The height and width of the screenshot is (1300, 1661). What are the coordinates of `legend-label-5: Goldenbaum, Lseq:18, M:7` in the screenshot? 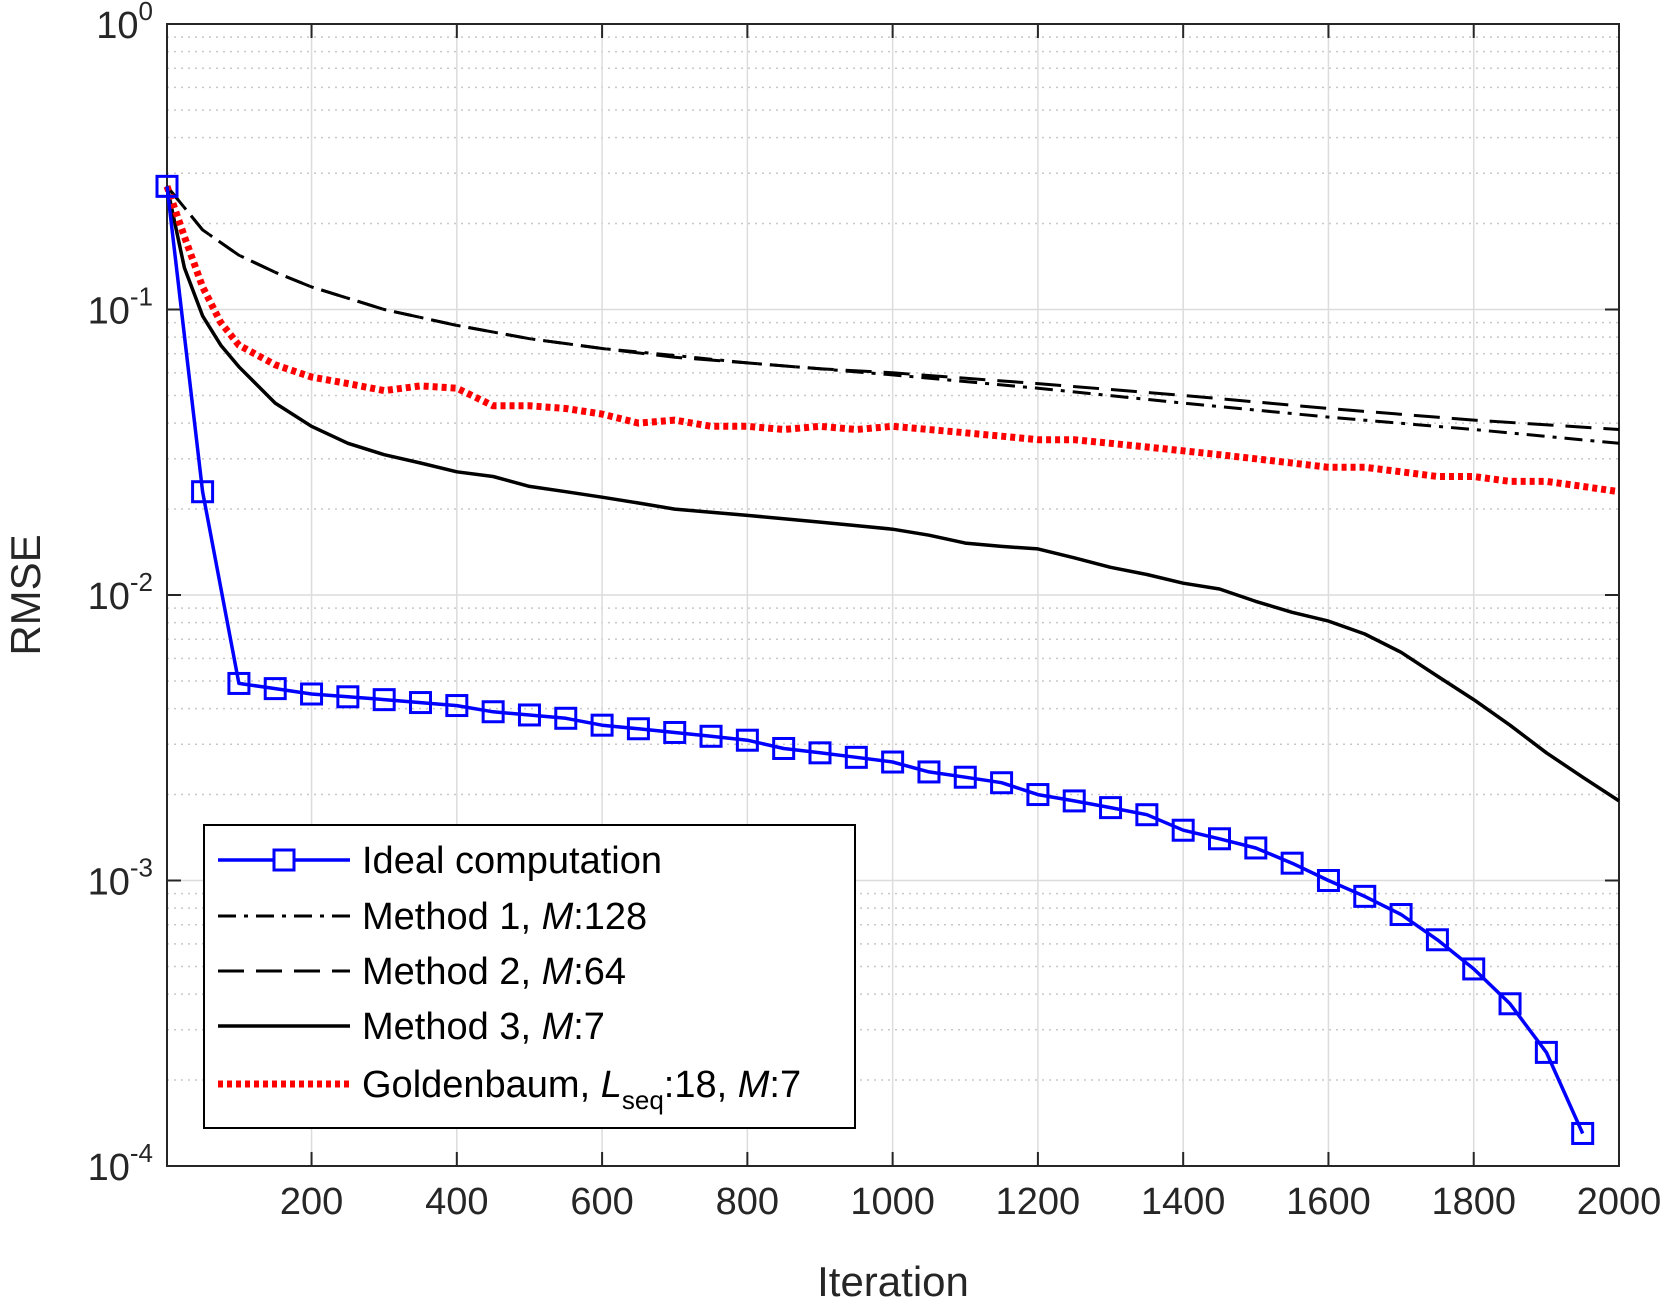 It's located at (581, 1089).